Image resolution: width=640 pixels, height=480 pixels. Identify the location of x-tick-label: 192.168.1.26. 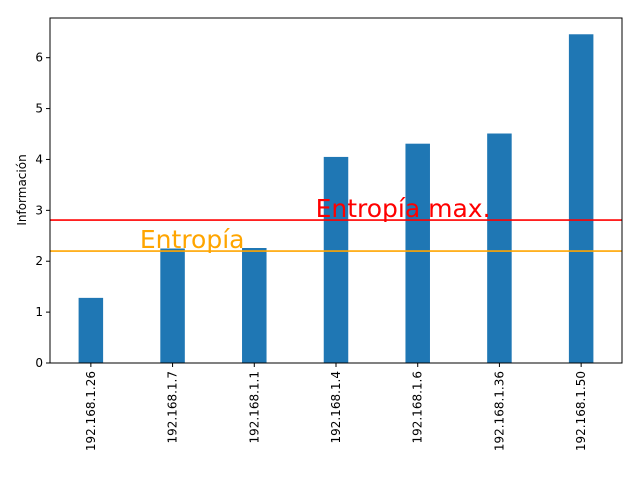
(91, 411).